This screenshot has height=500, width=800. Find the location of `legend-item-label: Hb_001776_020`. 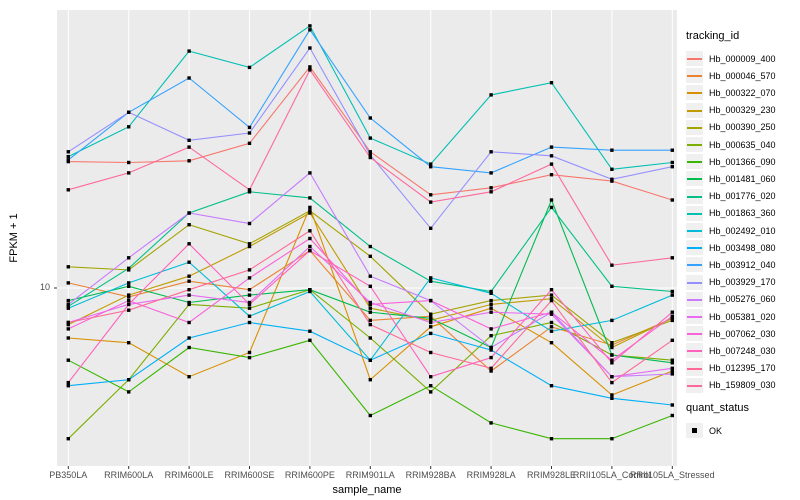

legend-item-label: Hb_001776_020 is located at coordinates (742, 196).